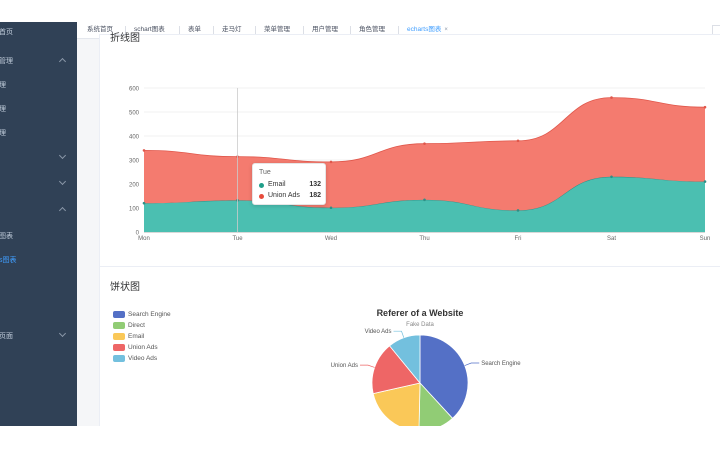  I want to click on tab: echarts图表 ×, so click(427, 30).